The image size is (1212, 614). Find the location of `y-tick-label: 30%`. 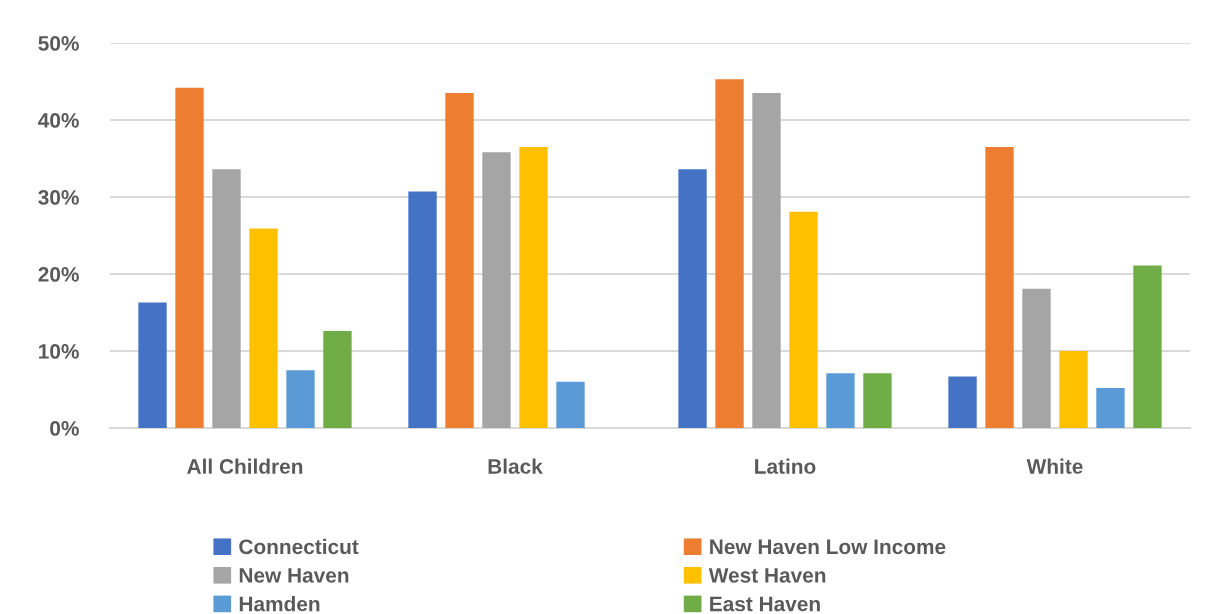

y-tick-label: 30% is located at coordinates (58, 197).